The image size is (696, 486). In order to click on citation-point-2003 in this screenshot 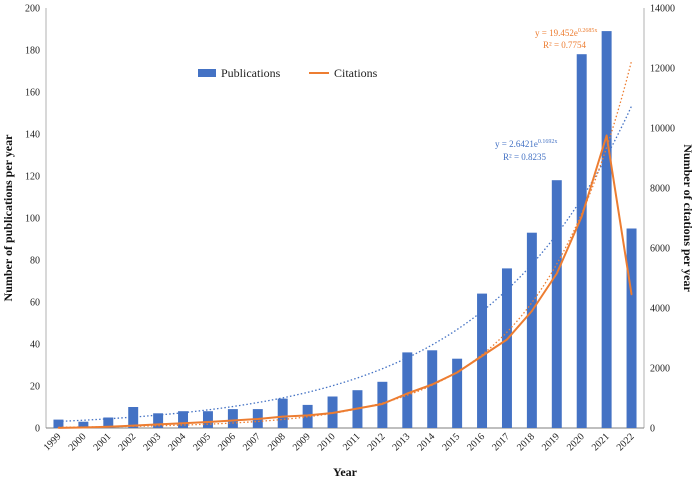, I will do `click(158, 424)`.